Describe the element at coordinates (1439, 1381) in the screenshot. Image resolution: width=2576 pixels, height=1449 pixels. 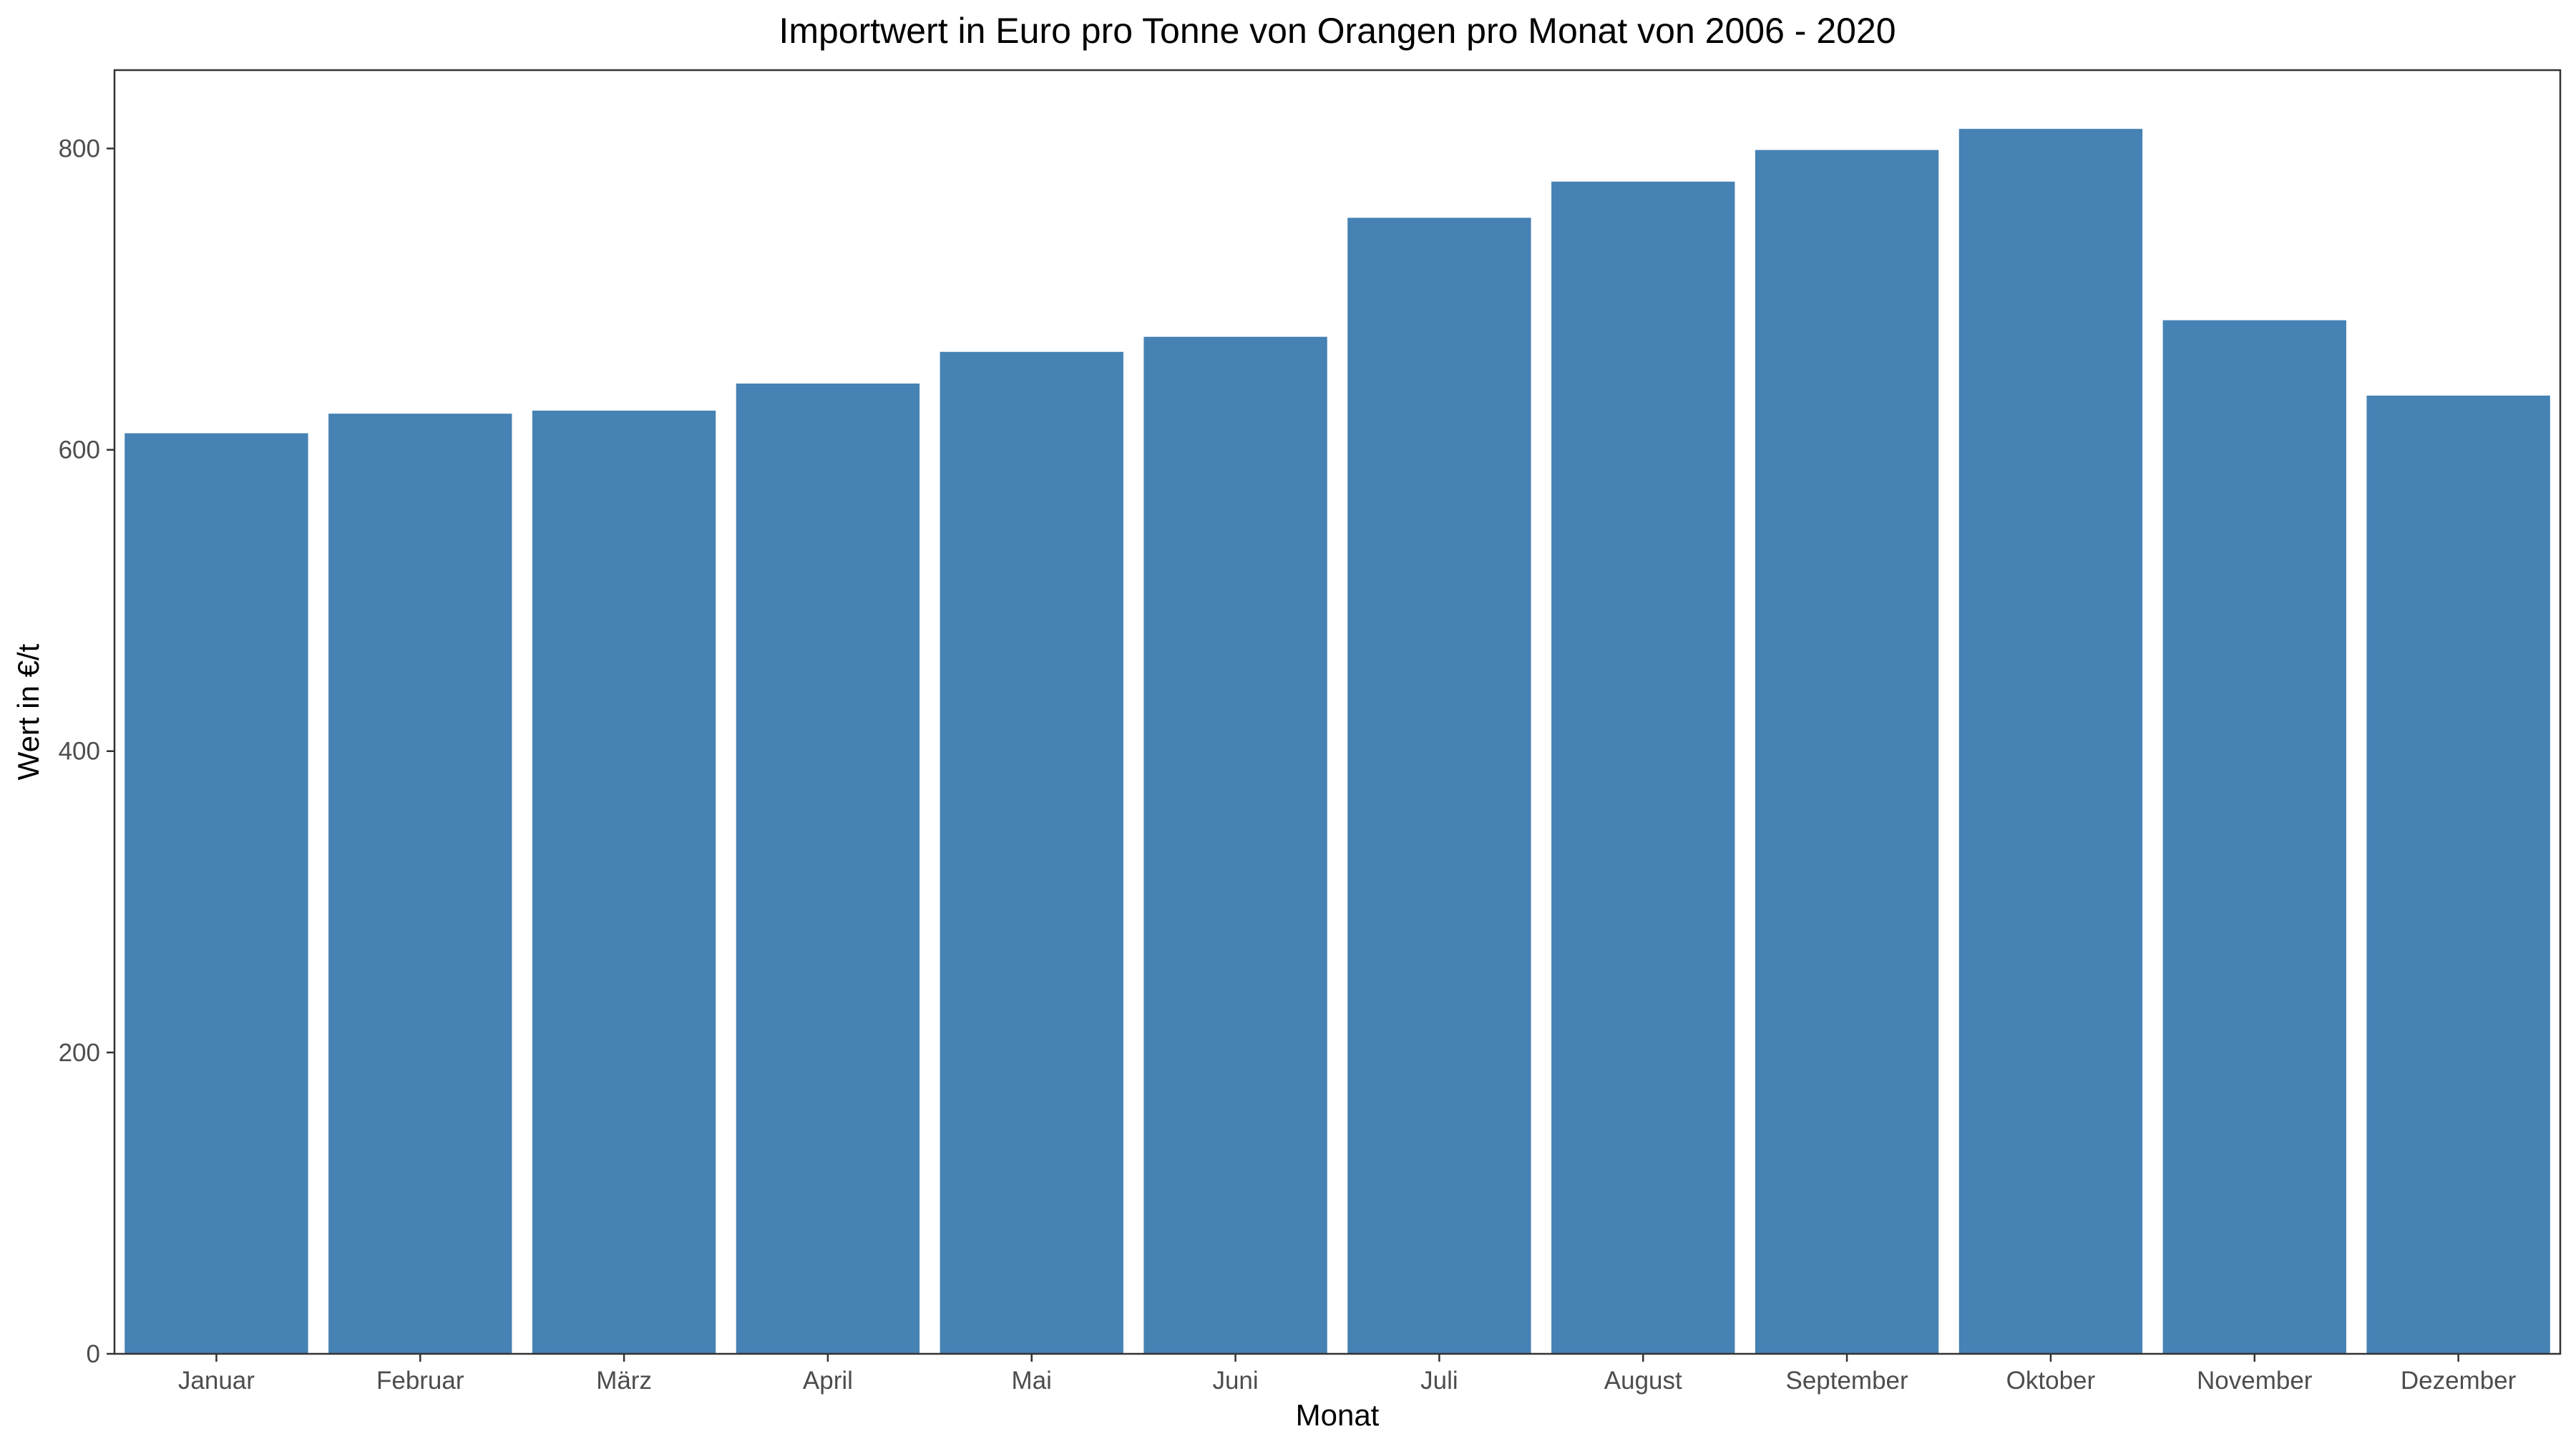
I see `x-tick-label: Juli` at that location.